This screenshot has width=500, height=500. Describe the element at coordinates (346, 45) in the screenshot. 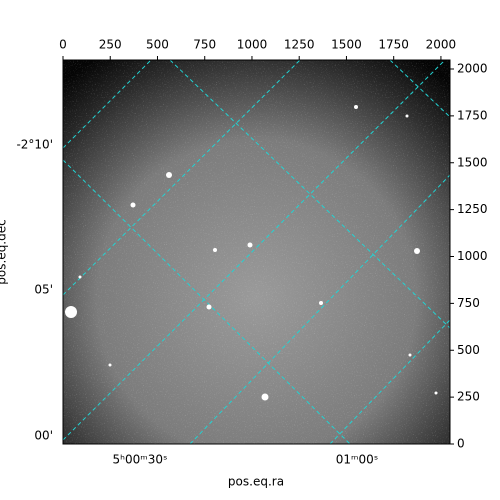

I see `x-tick-label: 1500` at that location.